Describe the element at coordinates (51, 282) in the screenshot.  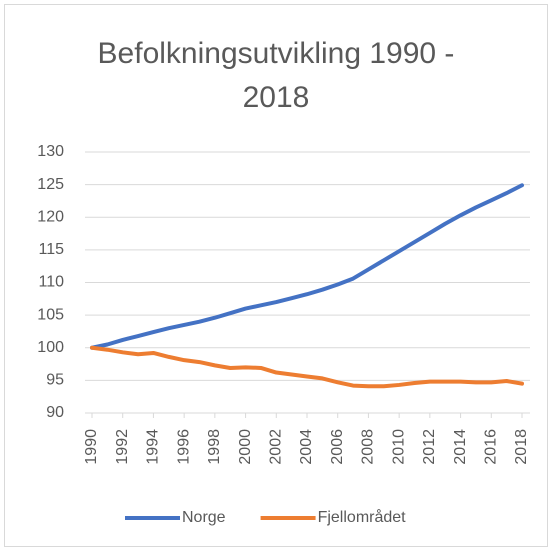
I see `y-tick-label: 110` at that location.